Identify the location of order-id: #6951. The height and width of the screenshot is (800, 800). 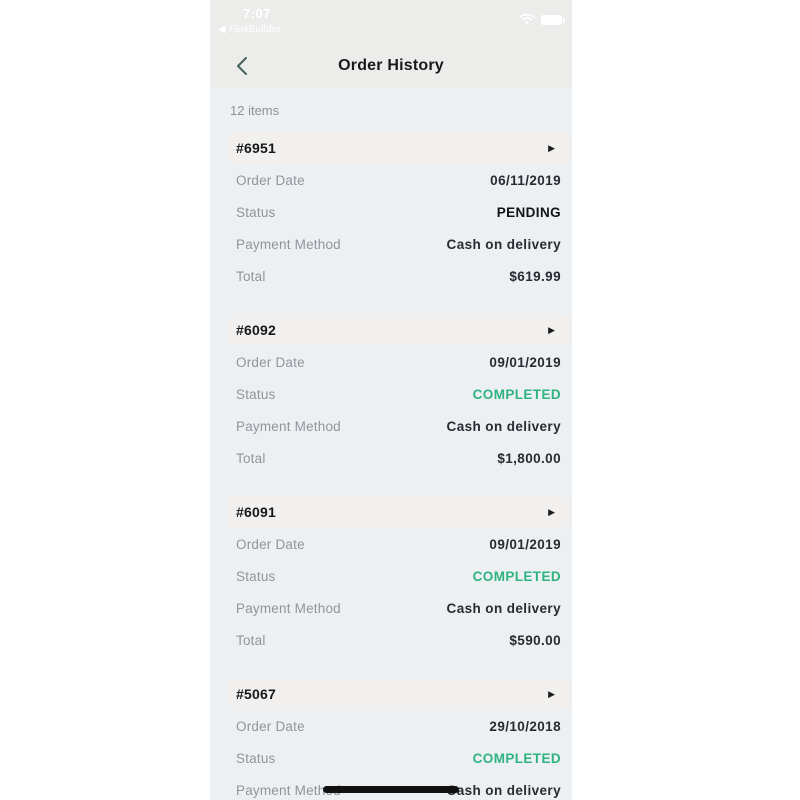
(256, 148).